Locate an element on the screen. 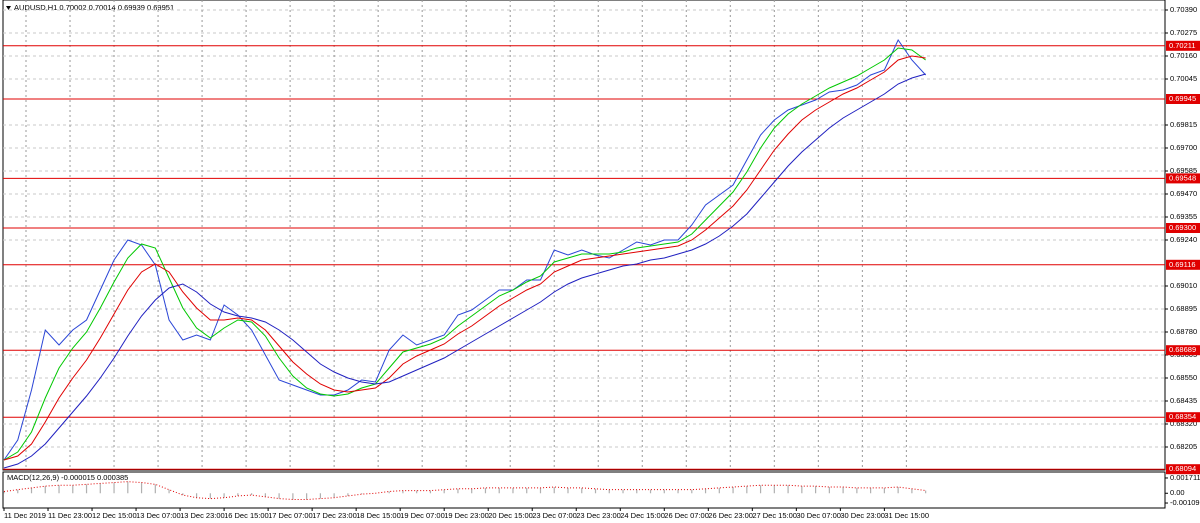 This screenshot has width=1200, height=523. x-tick-label: 12 Dec 15:00 is located at coordinates (114, 515).